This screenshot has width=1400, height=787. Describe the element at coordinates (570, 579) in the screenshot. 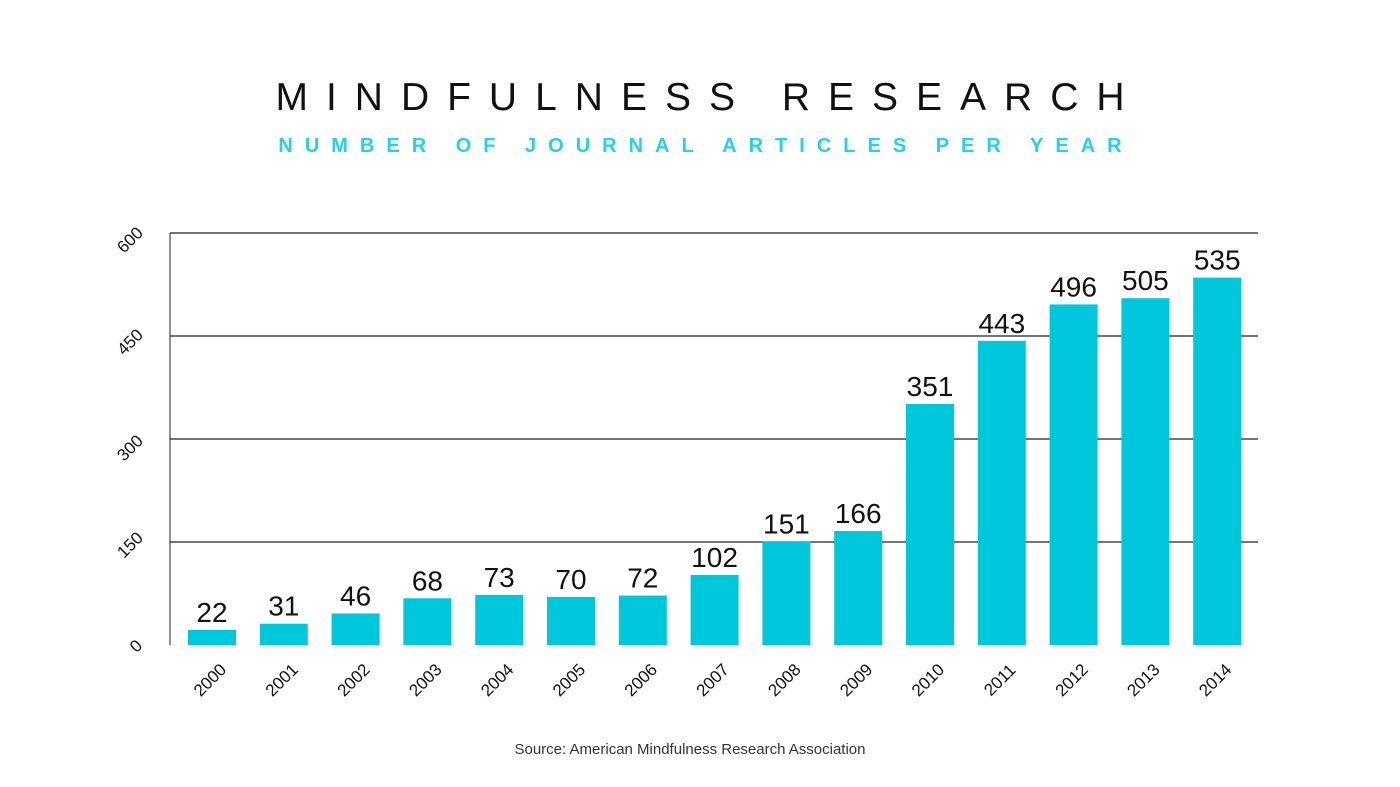

I see `bar-value-label: 70` at that location.